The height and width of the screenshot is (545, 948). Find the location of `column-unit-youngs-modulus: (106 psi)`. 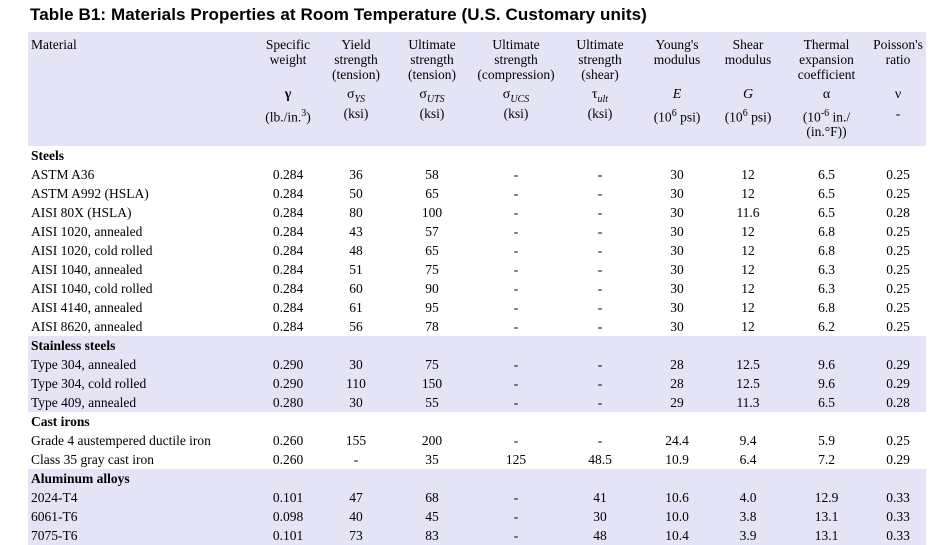

column-unit-youngs-modulus: (106 psi) is located at coordinates (677, 126).